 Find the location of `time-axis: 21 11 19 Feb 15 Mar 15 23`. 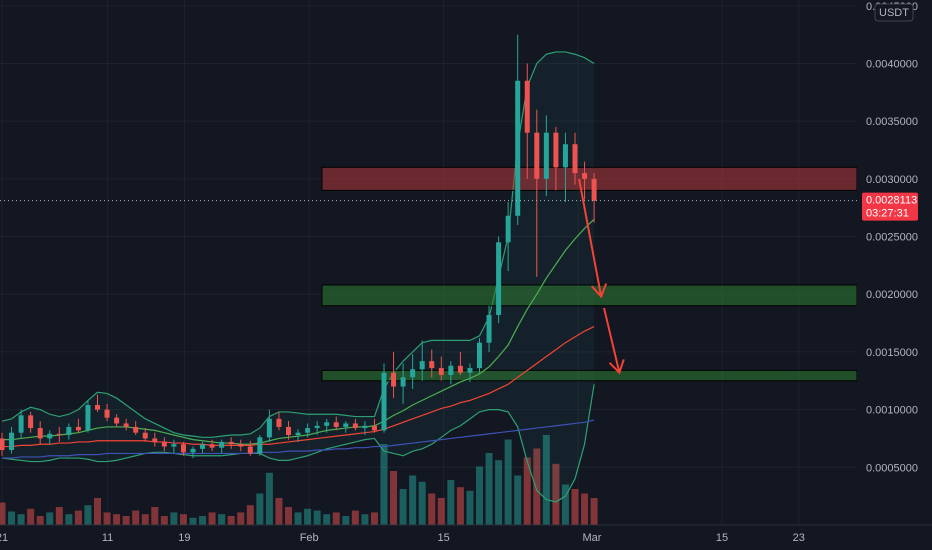

time-axis: 21 11 19 Feb 15 Mar 15 23 is located at coordinates (466, 537).